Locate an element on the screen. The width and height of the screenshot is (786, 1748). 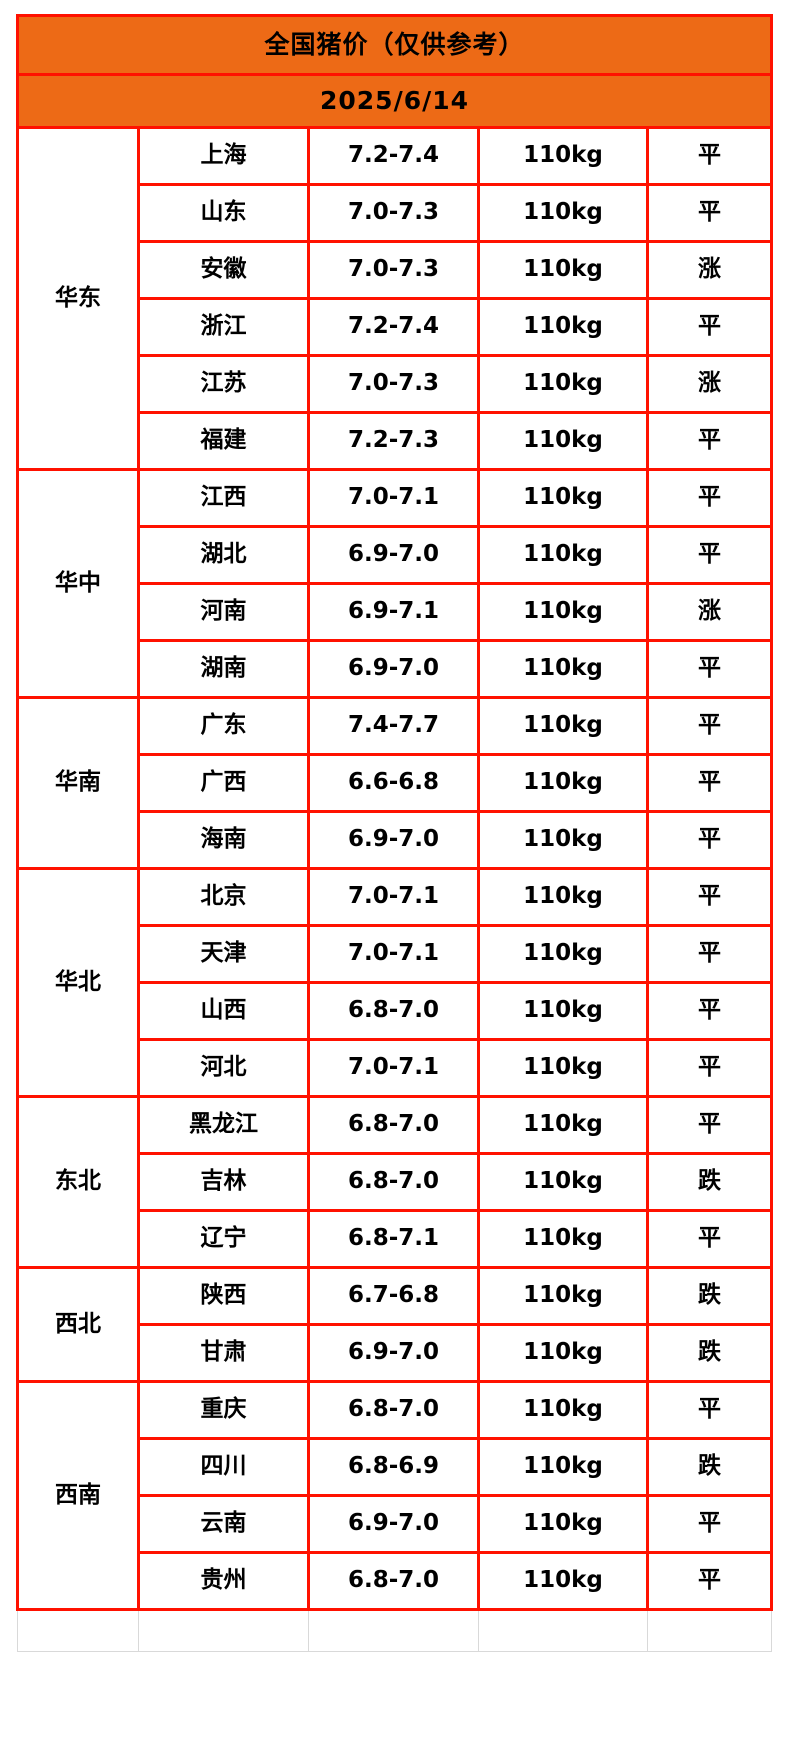
table-row: 河北 7.0-7.1 110kg 平 is located at coordinates (396, 1068).